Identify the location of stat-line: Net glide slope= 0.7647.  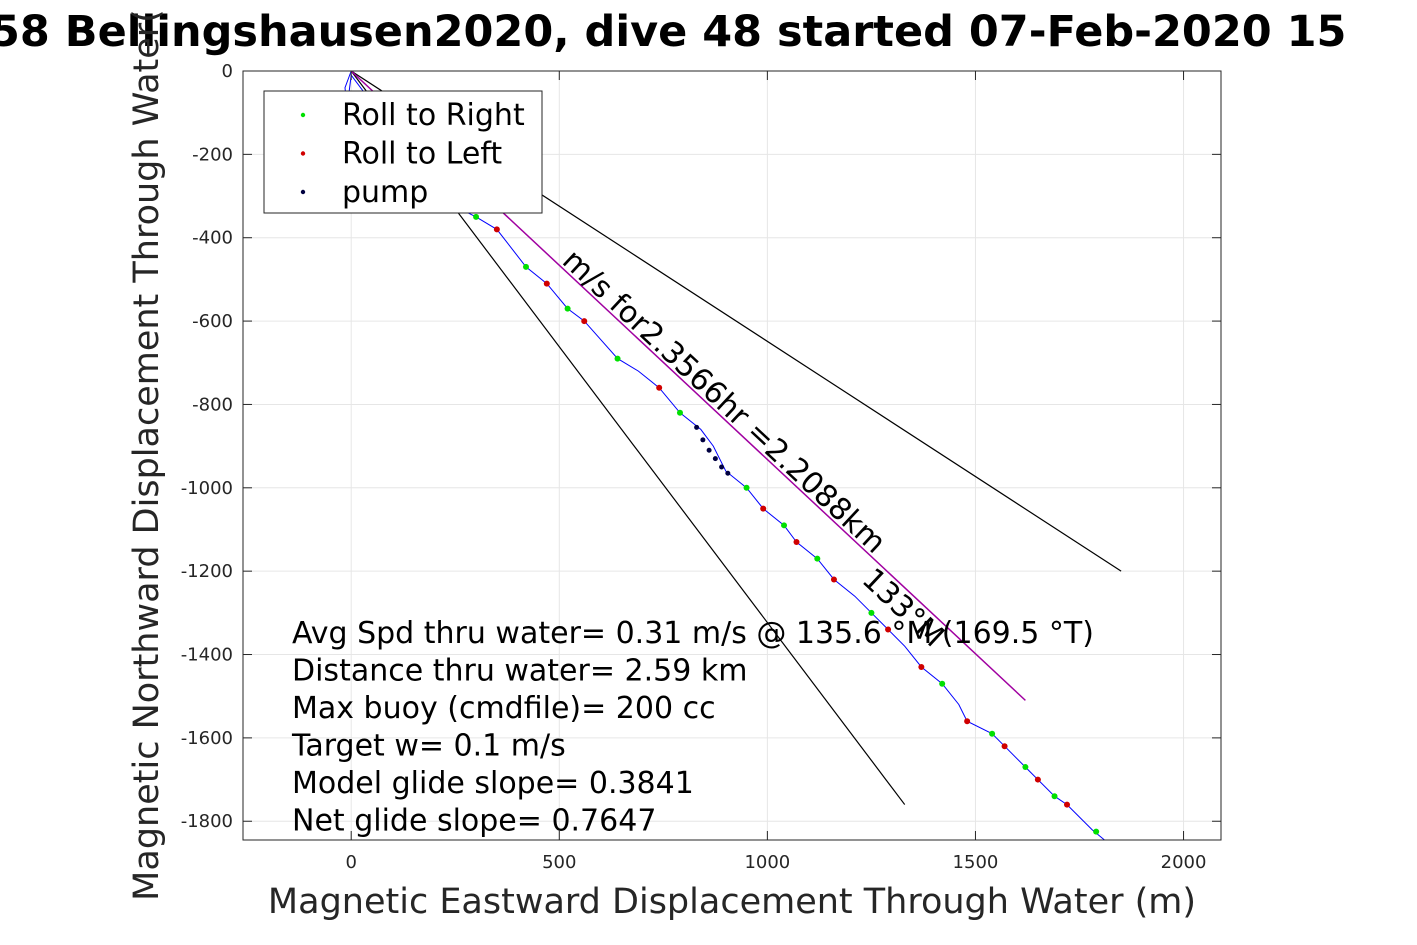
(474, 821).